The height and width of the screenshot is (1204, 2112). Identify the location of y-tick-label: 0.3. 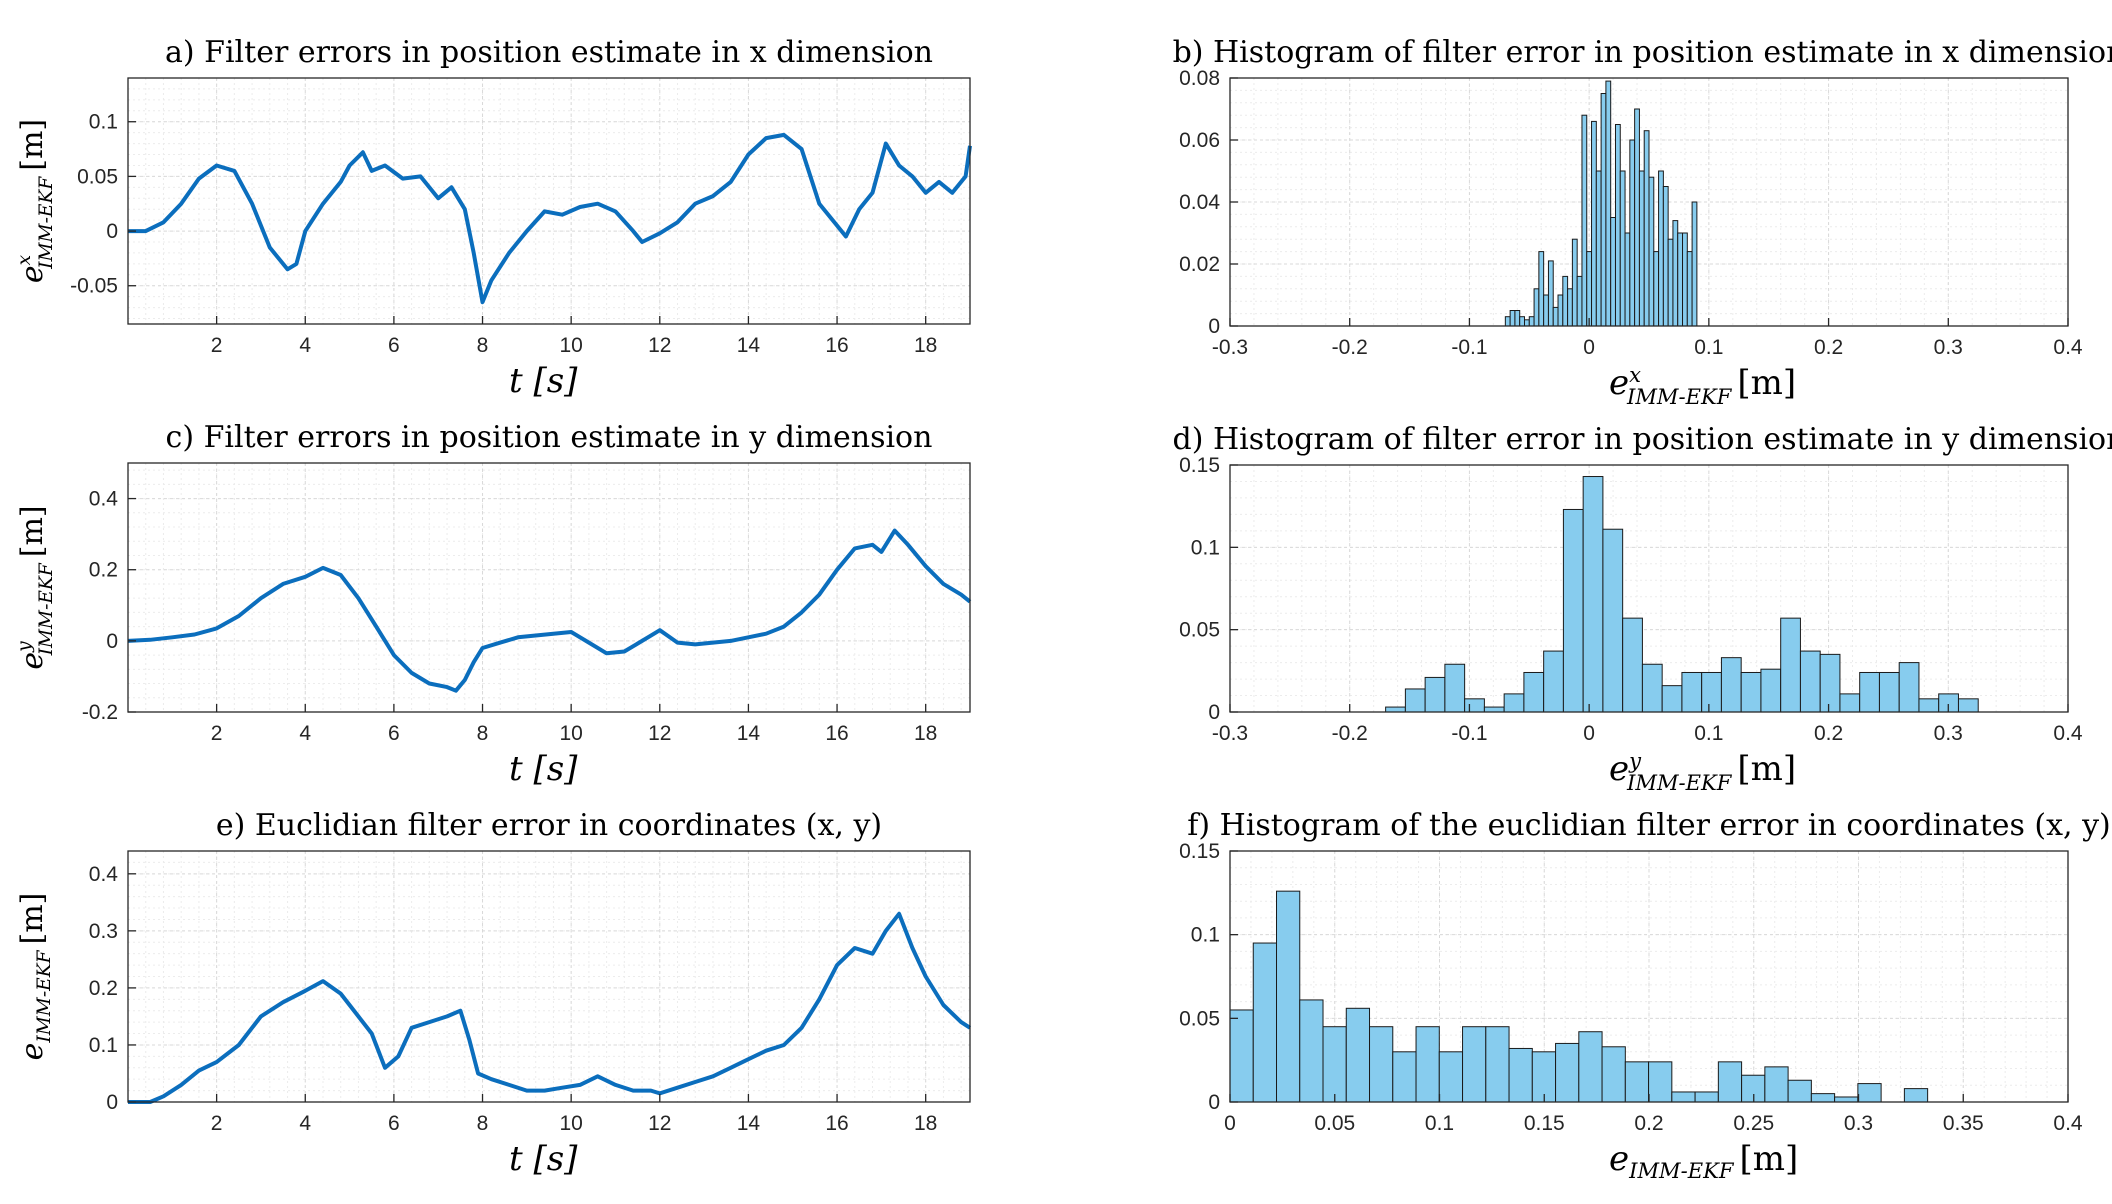
(103, 931).